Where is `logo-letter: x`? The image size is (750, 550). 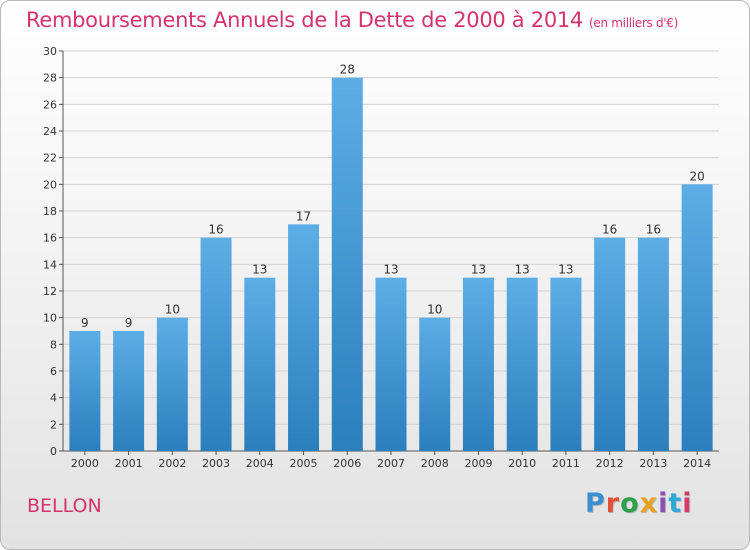 logo-letter: x is located at coordinates (649, 503).